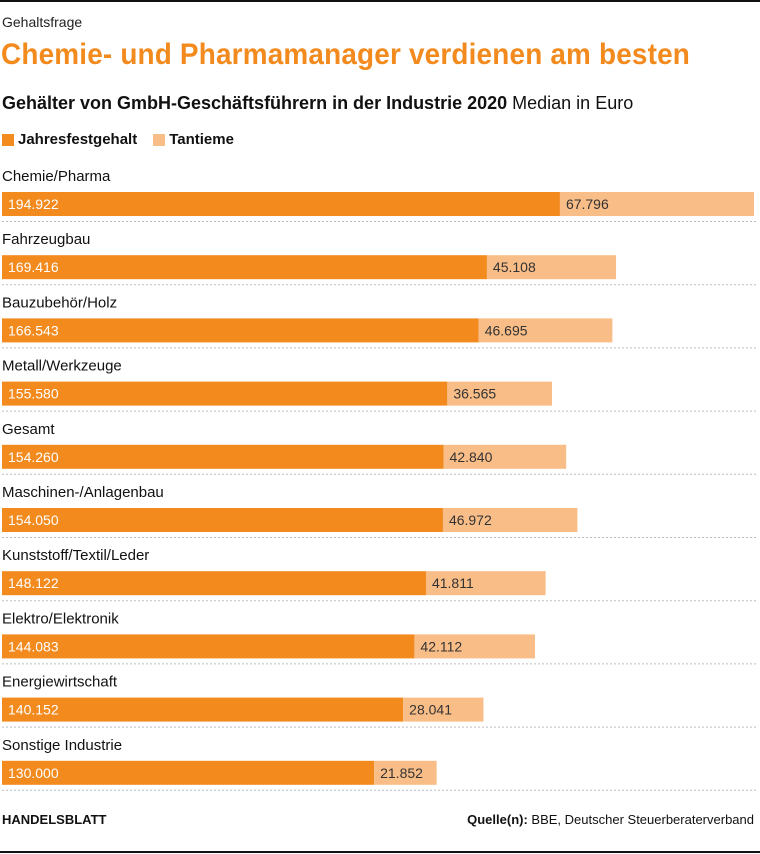 Image resolution: width=760 pixels, height=854 pixels. I want to click on value-label-jahresfestgehalt: 154.050, so click(33, 520).